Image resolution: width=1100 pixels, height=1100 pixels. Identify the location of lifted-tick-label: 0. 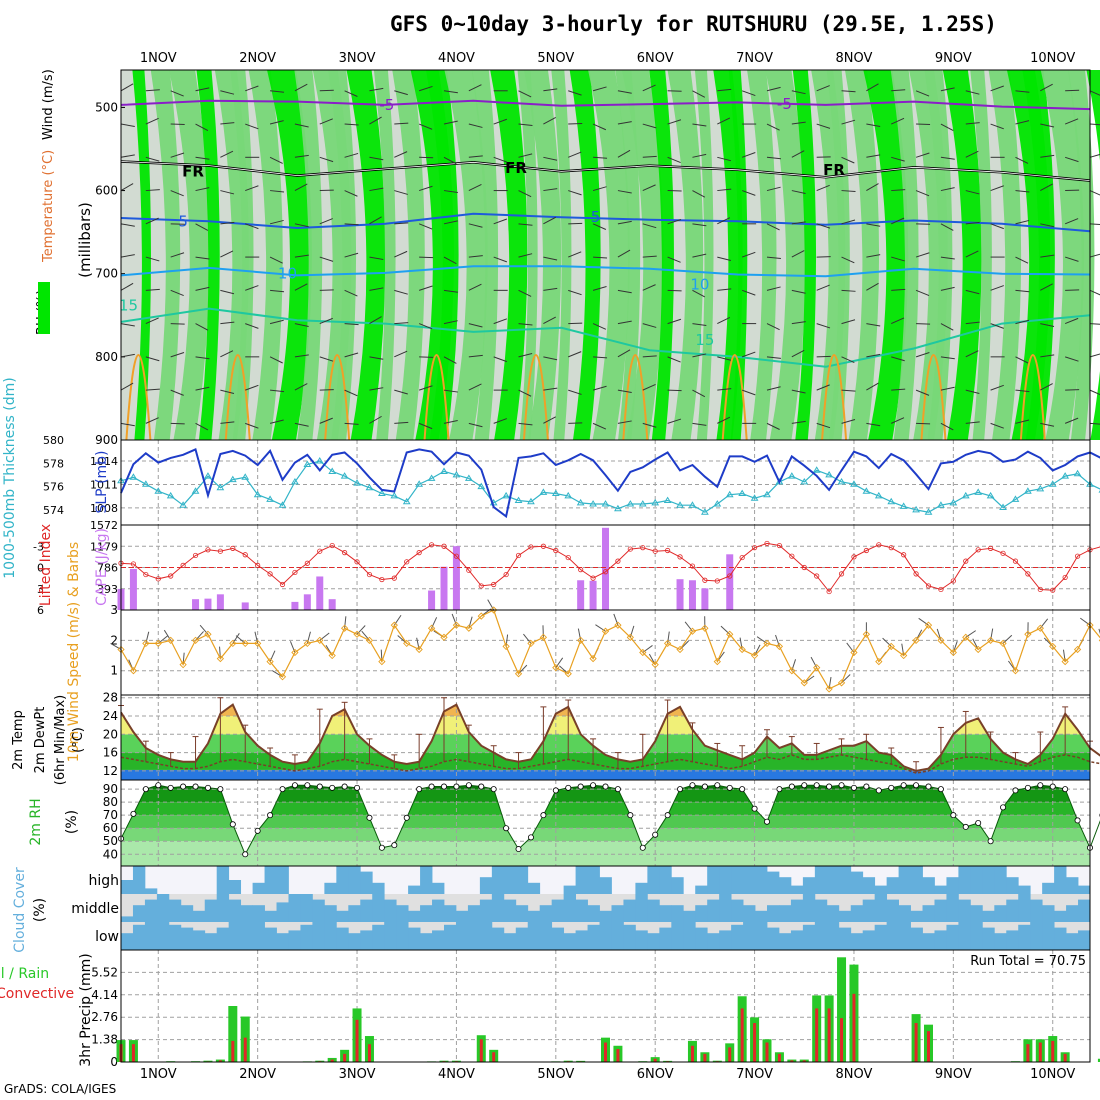
(40, 568).